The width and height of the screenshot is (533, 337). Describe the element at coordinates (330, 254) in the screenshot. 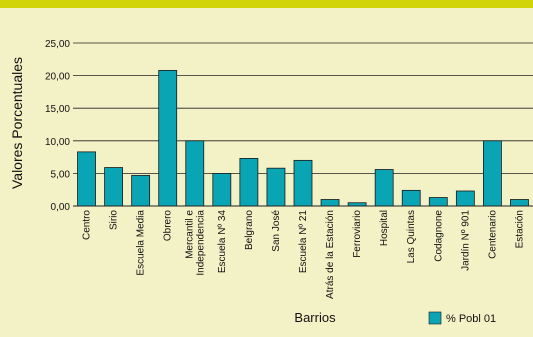

I see `x-tick-label: Atrás de la Estación` at that location.